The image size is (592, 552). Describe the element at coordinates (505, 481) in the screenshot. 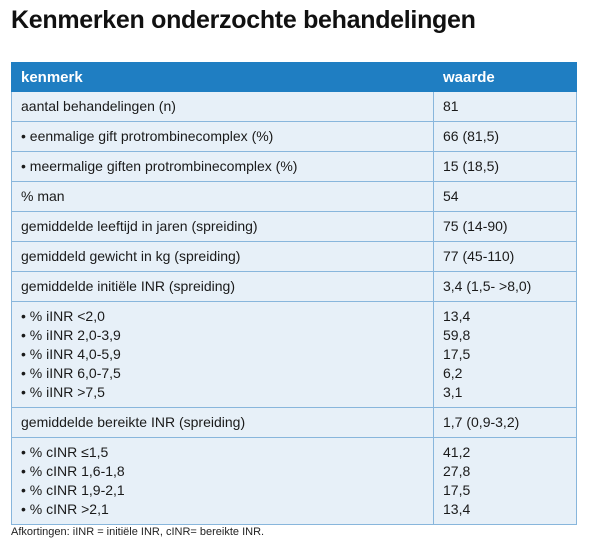

I see `table-cell: 41,2 27,8 17,5 13,4` at that location.